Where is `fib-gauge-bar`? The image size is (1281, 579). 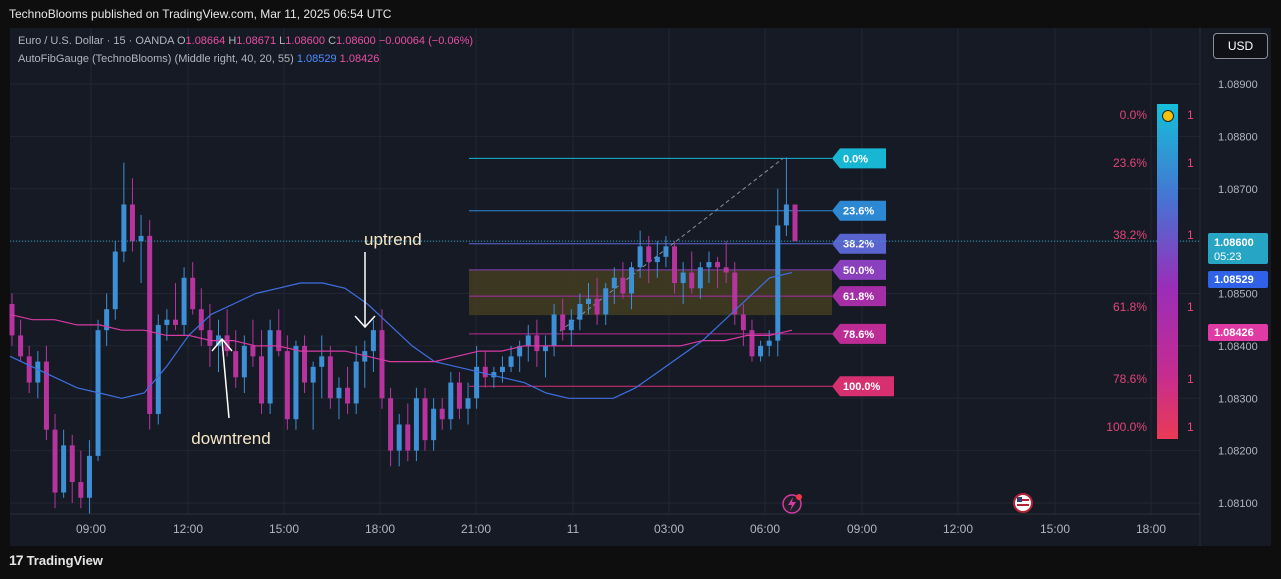
fib-gauge-bar is located at coordinates (1167, 271).